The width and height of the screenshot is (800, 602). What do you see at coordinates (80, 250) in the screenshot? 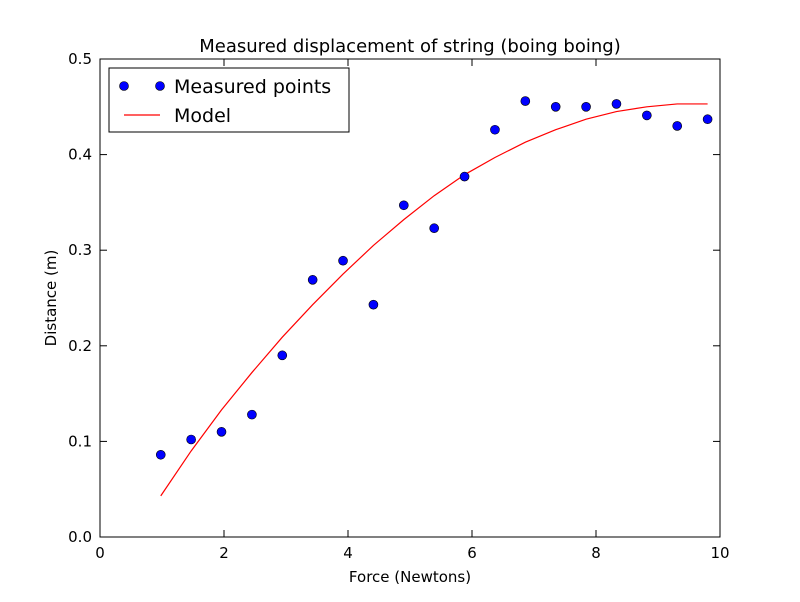
I see `y-tick-label: 0.3` at bounding box center [80, 250].